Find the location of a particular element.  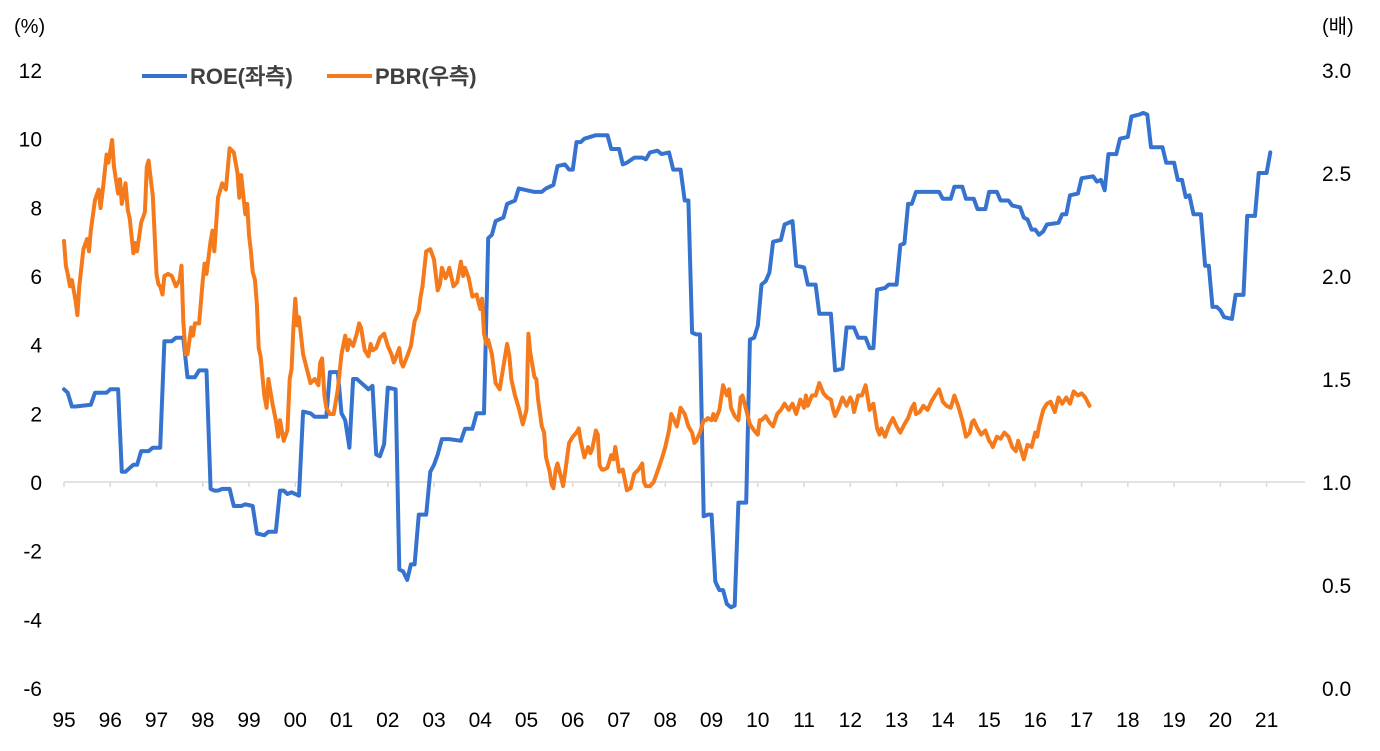

x-tick-label: 02 is located at coordinates (387, 720).